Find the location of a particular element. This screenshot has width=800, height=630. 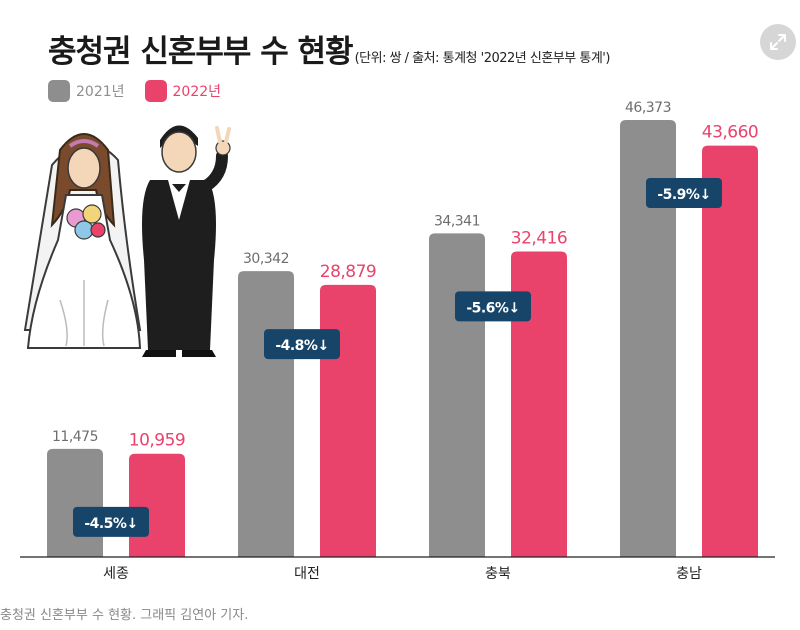

legend-label-2022: 2022년 is located at coordinates (197, 92).